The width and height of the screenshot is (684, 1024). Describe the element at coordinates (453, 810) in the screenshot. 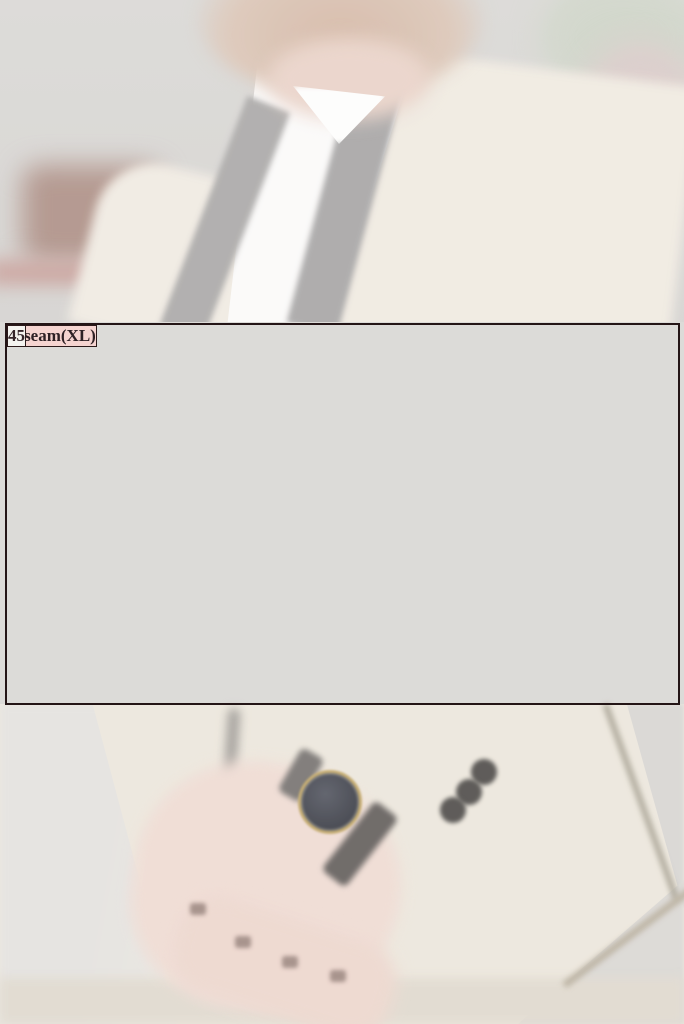

I see `cuff-button` at that location.